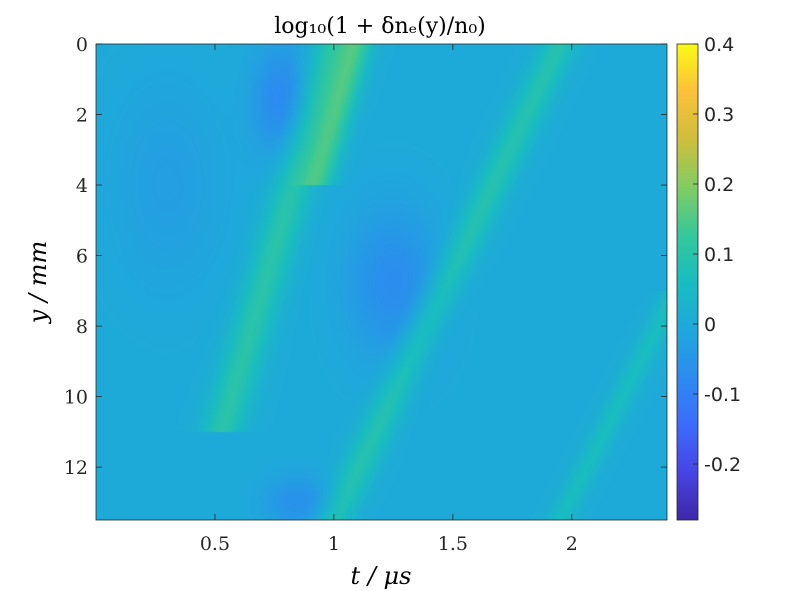  What do you see at coordinates (453, 544) in the screenshot?
I see `x-tick-label: 1.5` at bounding box center [453, 544].